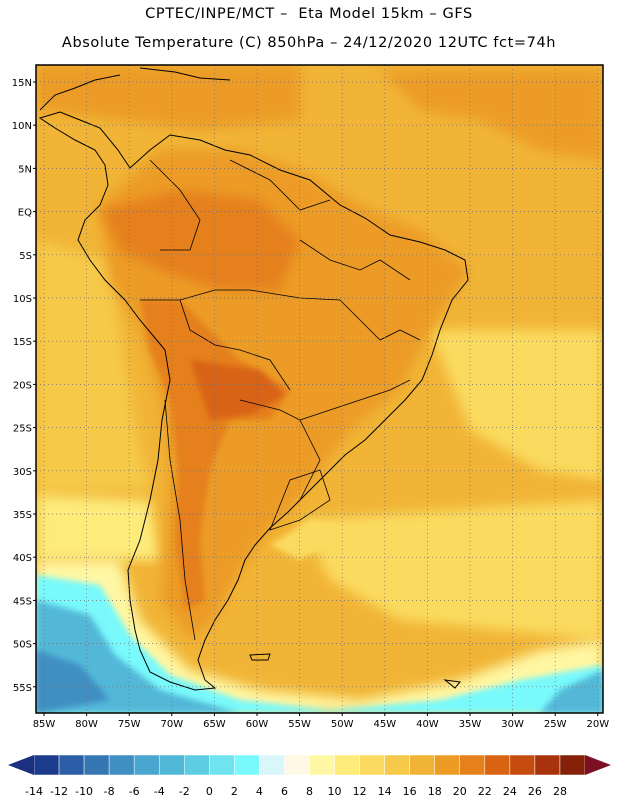 Image resolution: width=618 pixels, height=800 pixels. I want to click on field-warm-caribbean, so click(168, 97).